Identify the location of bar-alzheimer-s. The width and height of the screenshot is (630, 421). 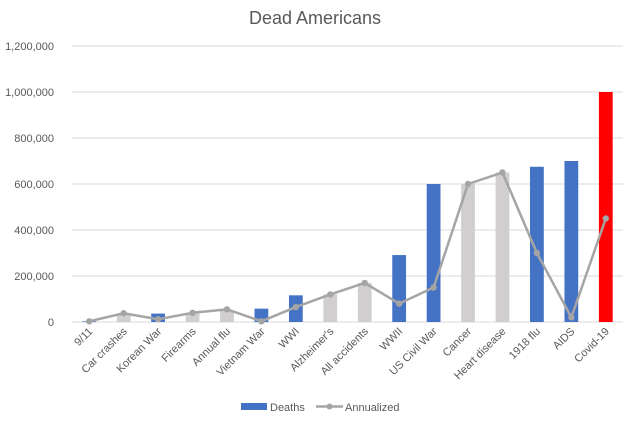
(330, 308).